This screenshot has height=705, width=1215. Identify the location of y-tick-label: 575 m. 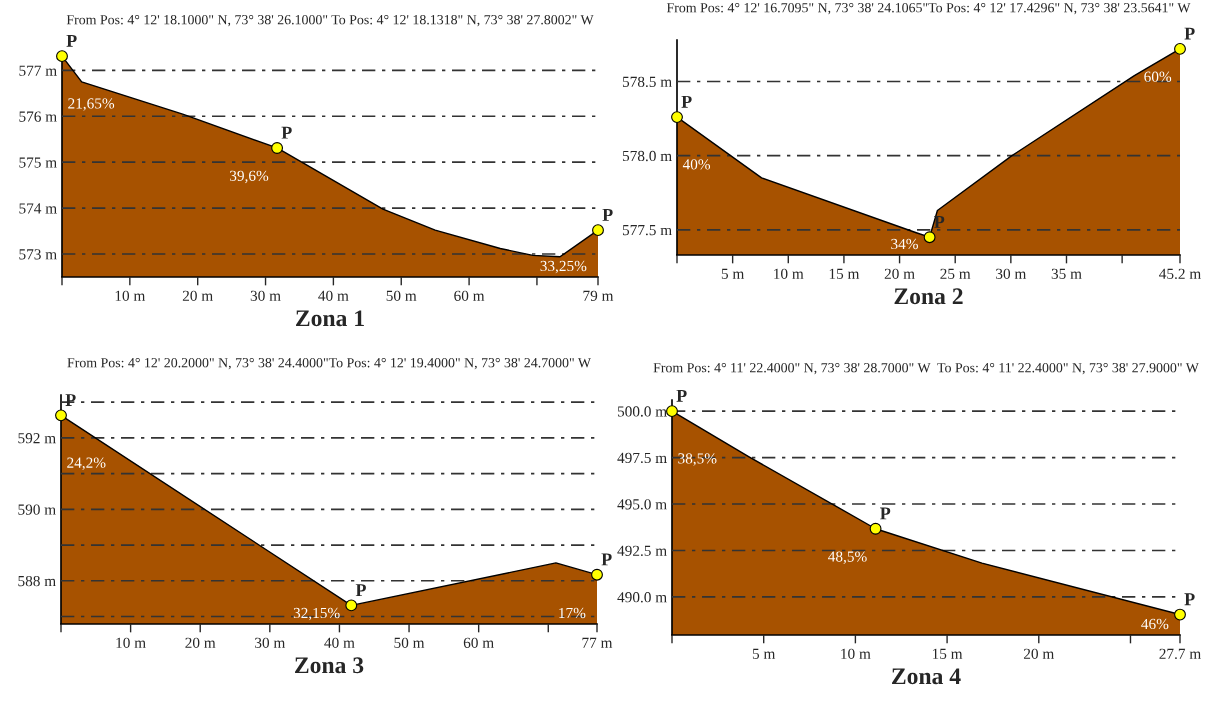
(38, 162).